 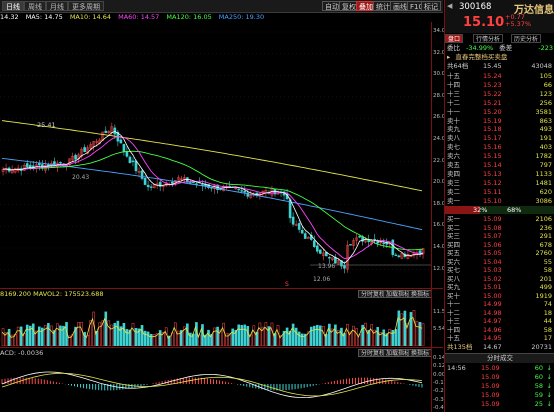 What do you see at coordinates (499, 368) in the screenshot?
I see `tick-row: 14:56 15.09 60 ↓` at bounding box center [499, 368].